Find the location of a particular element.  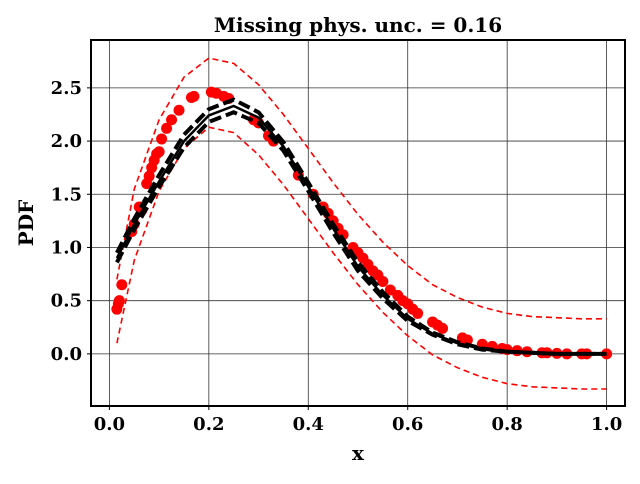

y-tick-label: 0.0 is located at coordinates (66, 354).